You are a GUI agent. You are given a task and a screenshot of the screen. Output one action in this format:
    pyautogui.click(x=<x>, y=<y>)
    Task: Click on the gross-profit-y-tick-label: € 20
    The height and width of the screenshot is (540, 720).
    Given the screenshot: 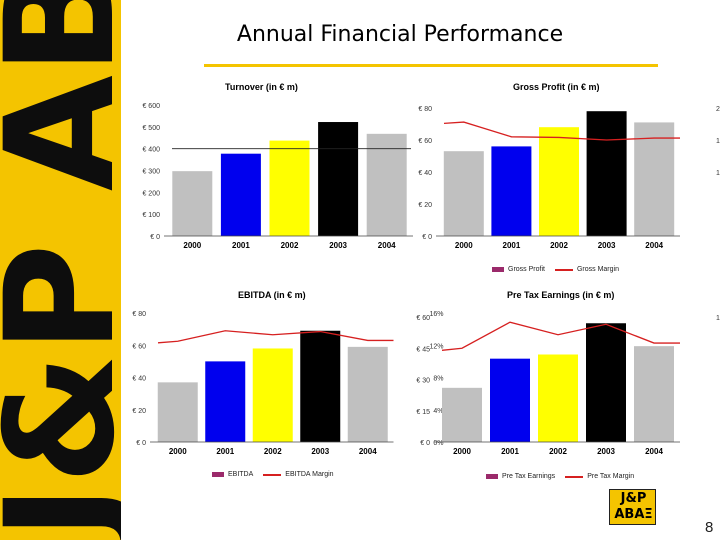 What is the action you would take?
    pyautogui.click(x=425, y=205)
    